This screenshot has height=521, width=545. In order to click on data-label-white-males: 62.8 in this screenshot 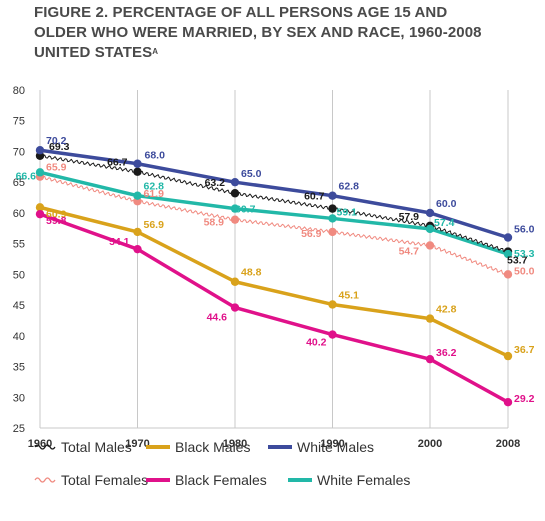, I will do `click(349, 187)`.